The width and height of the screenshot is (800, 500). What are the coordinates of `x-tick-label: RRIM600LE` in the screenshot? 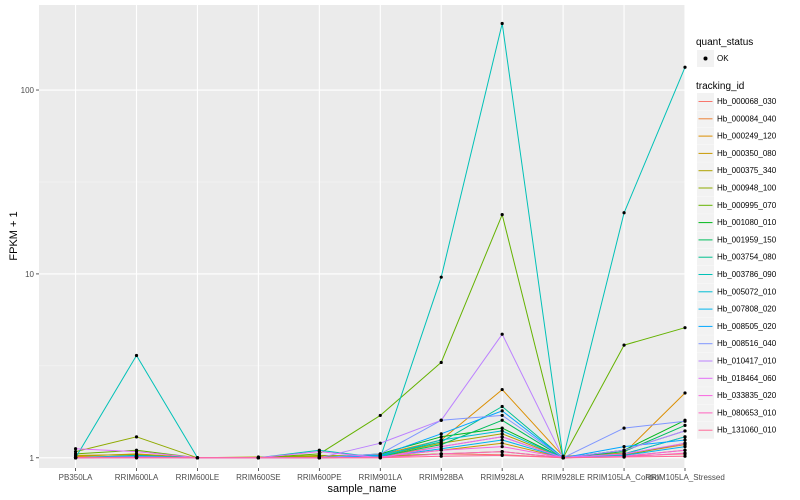 It's located at (198, 477).